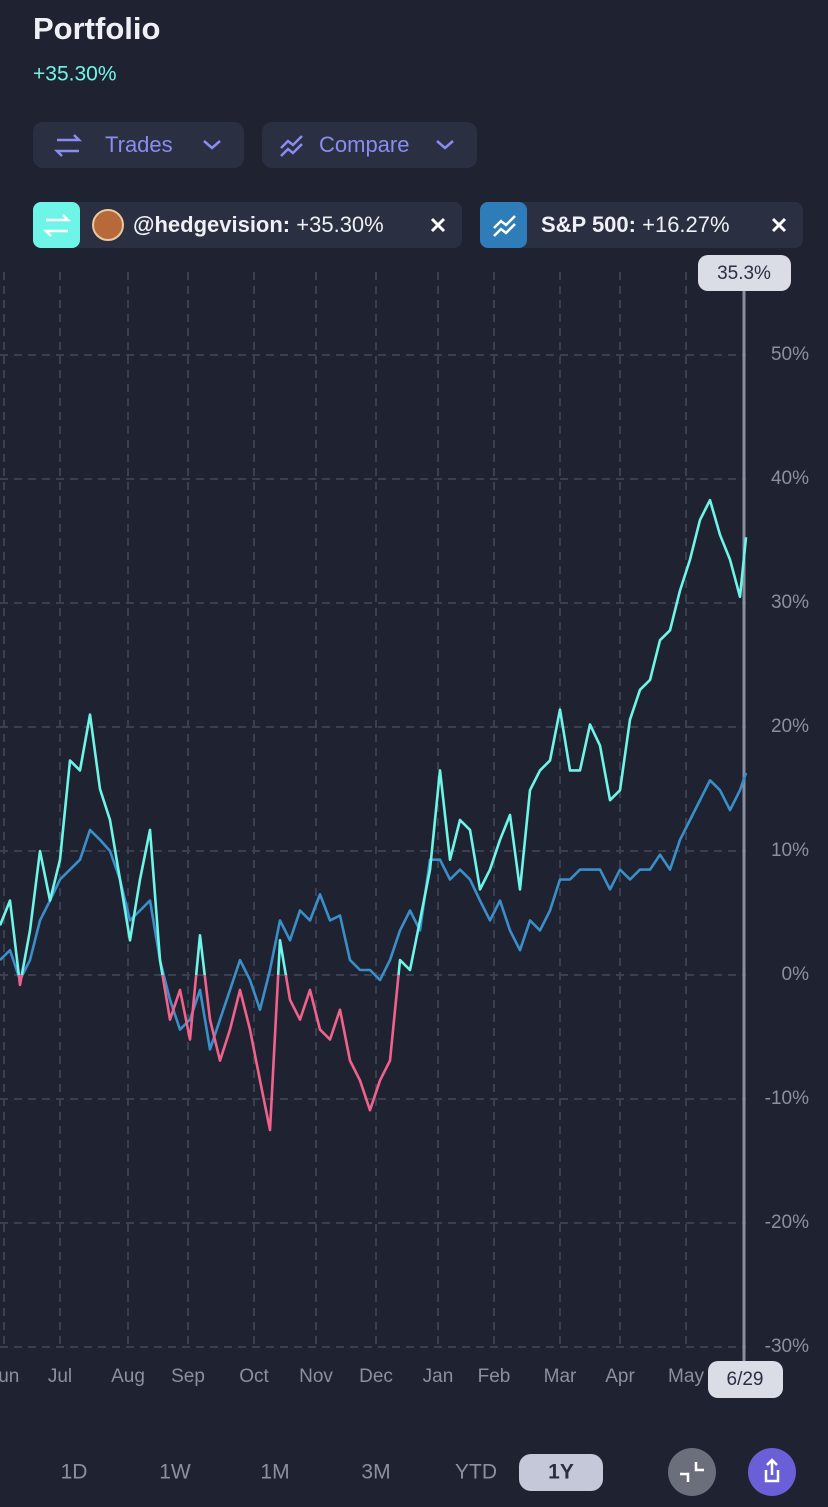 This screenshot has width=828, height=1507. What do you see at coordinates (588, 224) in the screenshot?
I see `legend-name: S&P 500:` at bounding box center [588, 224].